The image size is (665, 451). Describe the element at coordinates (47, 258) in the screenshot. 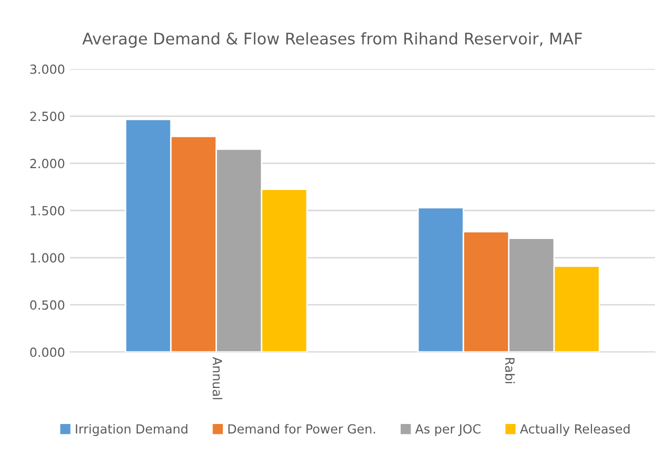

I see `y-tick-label: 1.000` at that location.